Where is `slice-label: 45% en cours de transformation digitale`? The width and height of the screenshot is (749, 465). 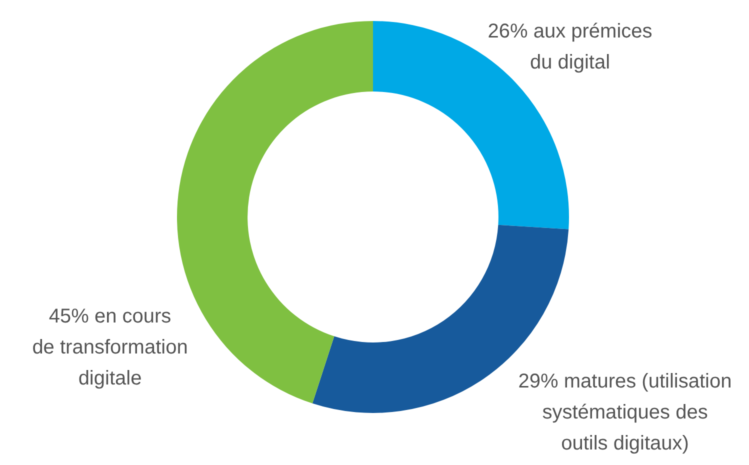 slice-label: 45% en cours de transformation digitale is located at coordinates (110, 348).